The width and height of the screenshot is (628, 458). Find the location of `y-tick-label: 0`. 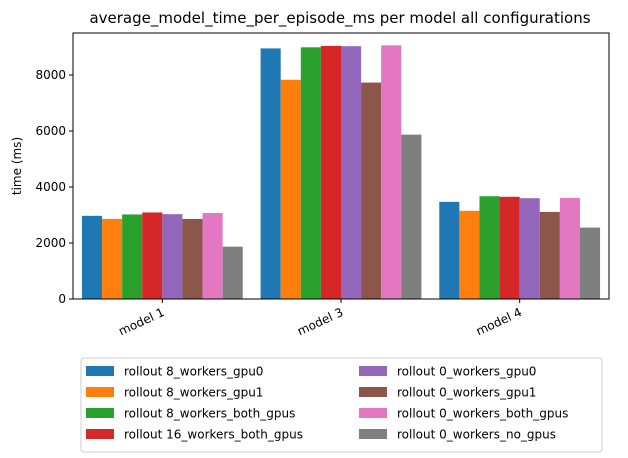

y-tick-label: 0 is located at coordinates (62, 299).